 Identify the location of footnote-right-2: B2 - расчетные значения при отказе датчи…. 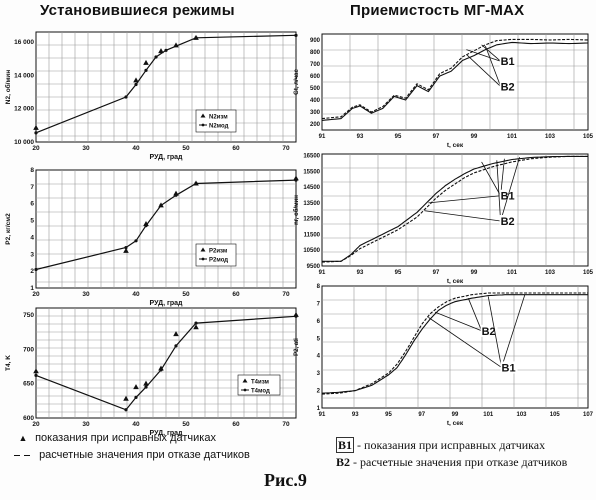
(451, 462).